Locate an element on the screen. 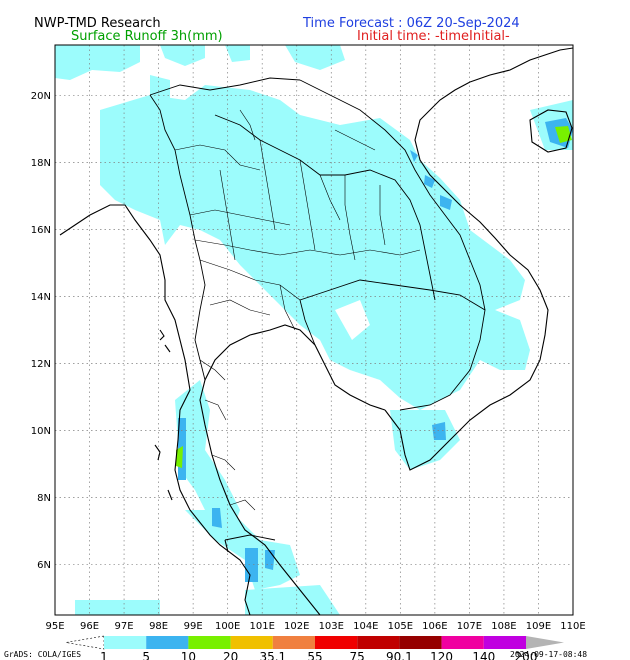  colorbar-labels: 1 5 10 20 35.1 55 75 90.1 120 140 200 is located at coordinates (318, 655).